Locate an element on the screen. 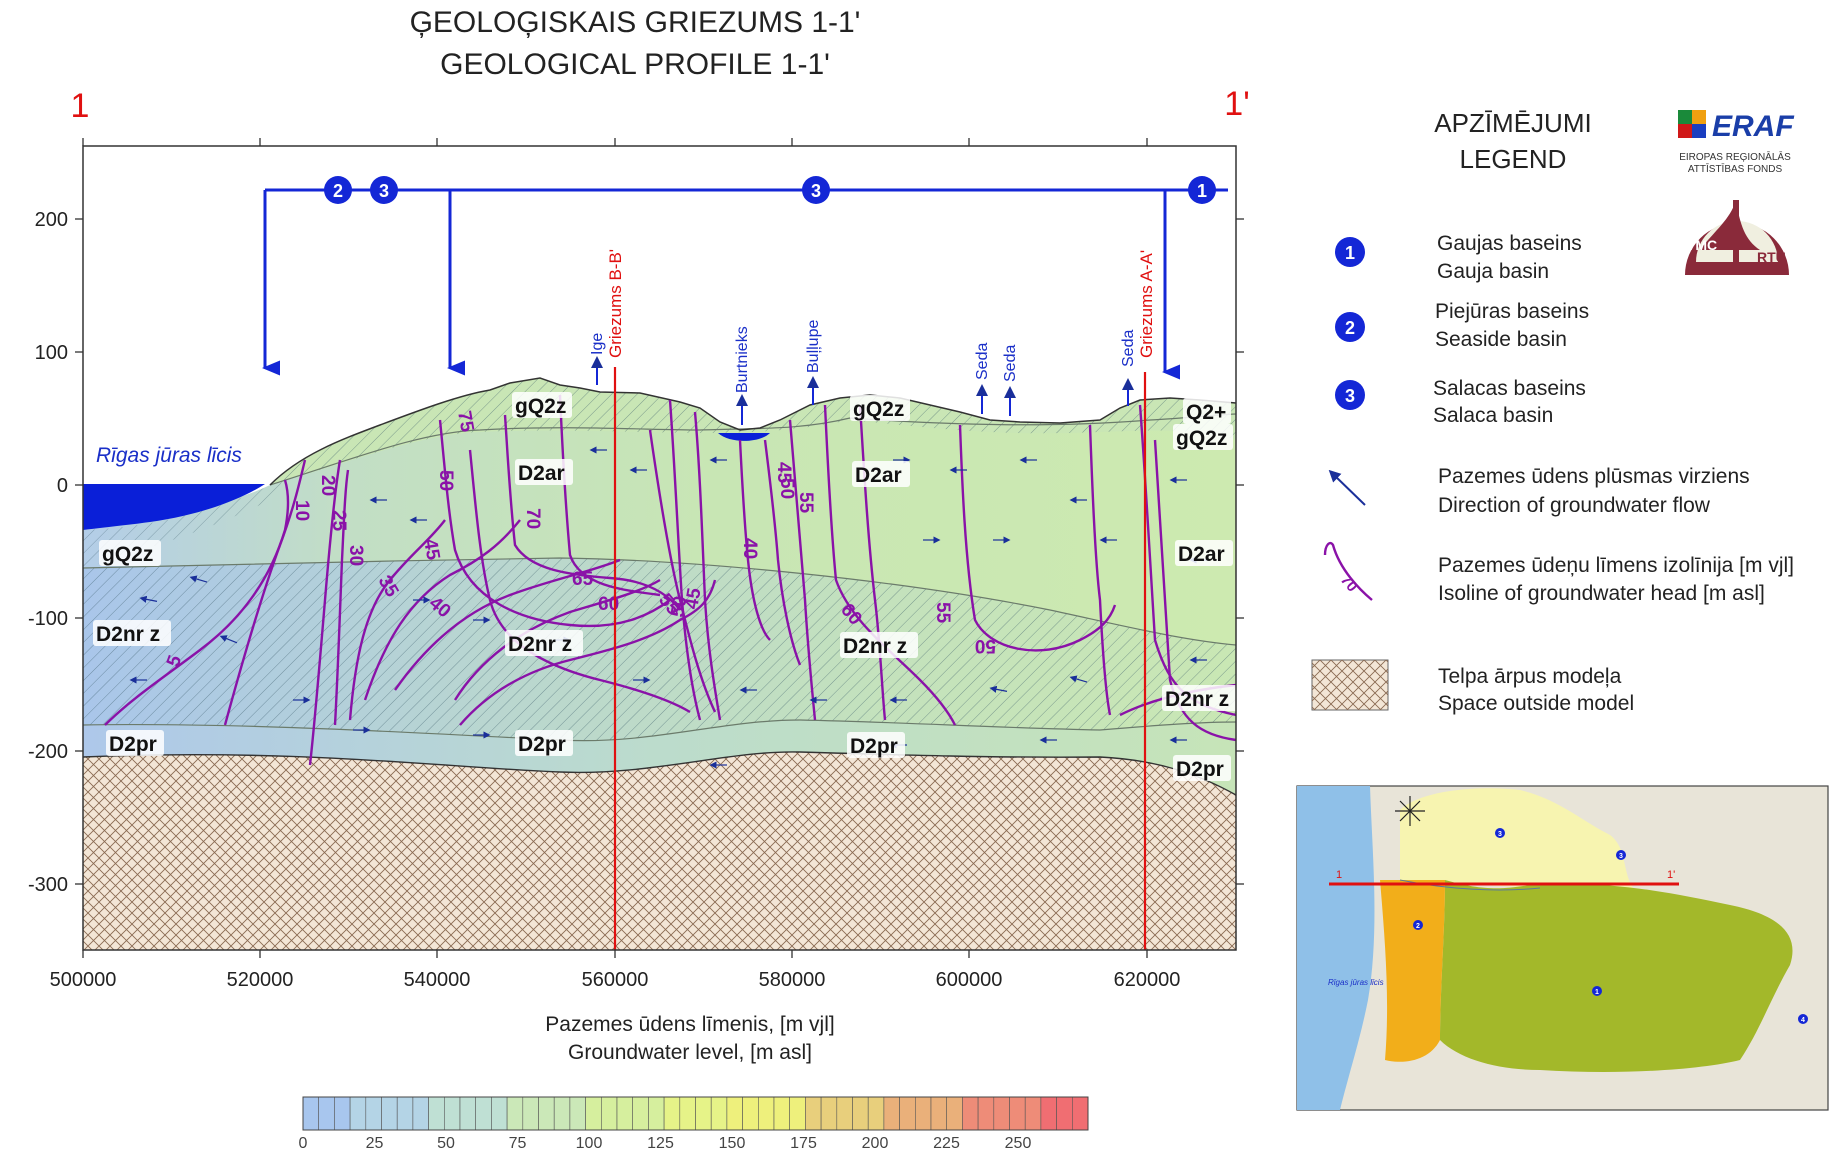 The image size is (1837, 1150). basin-markers: 2 3 3 1 is located at coordinates (770, 190).